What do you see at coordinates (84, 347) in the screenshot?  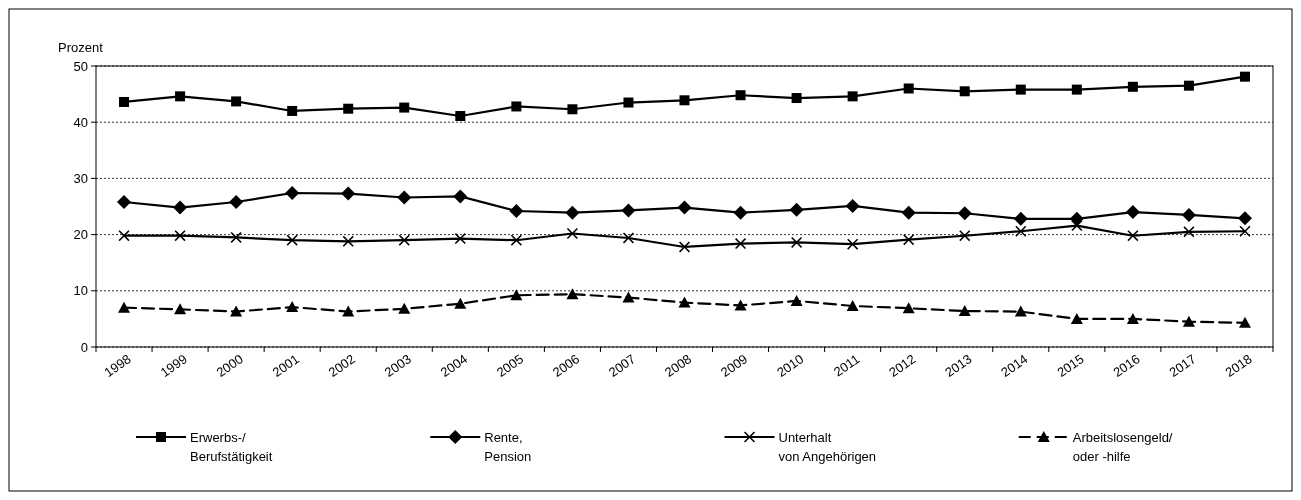 I see `y-tick-label: 0` at bounding box center [84, 347].